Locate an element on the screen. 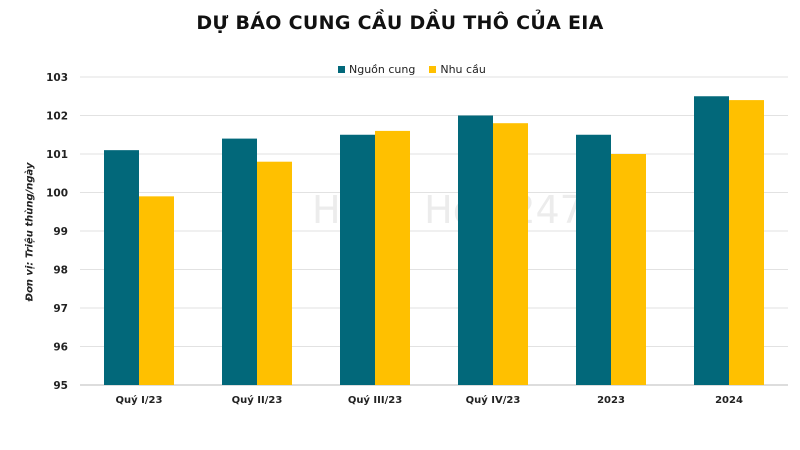  legend-item-demand: Nhu cầu is located at coordinates (457, 69).